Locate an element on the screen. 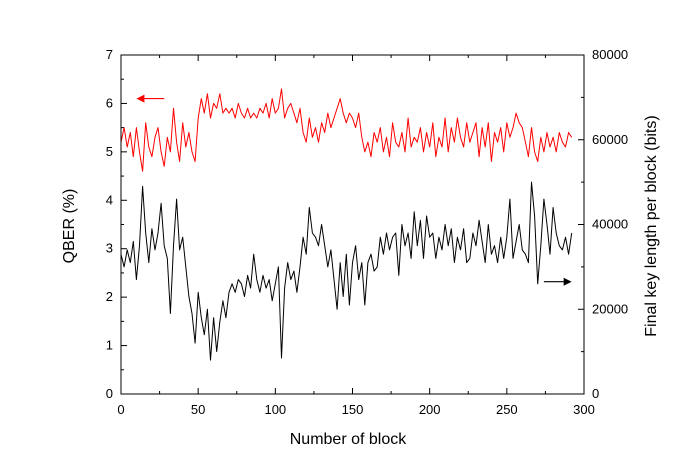  x-tick-label: 100 is located at coordinates (275, 409).